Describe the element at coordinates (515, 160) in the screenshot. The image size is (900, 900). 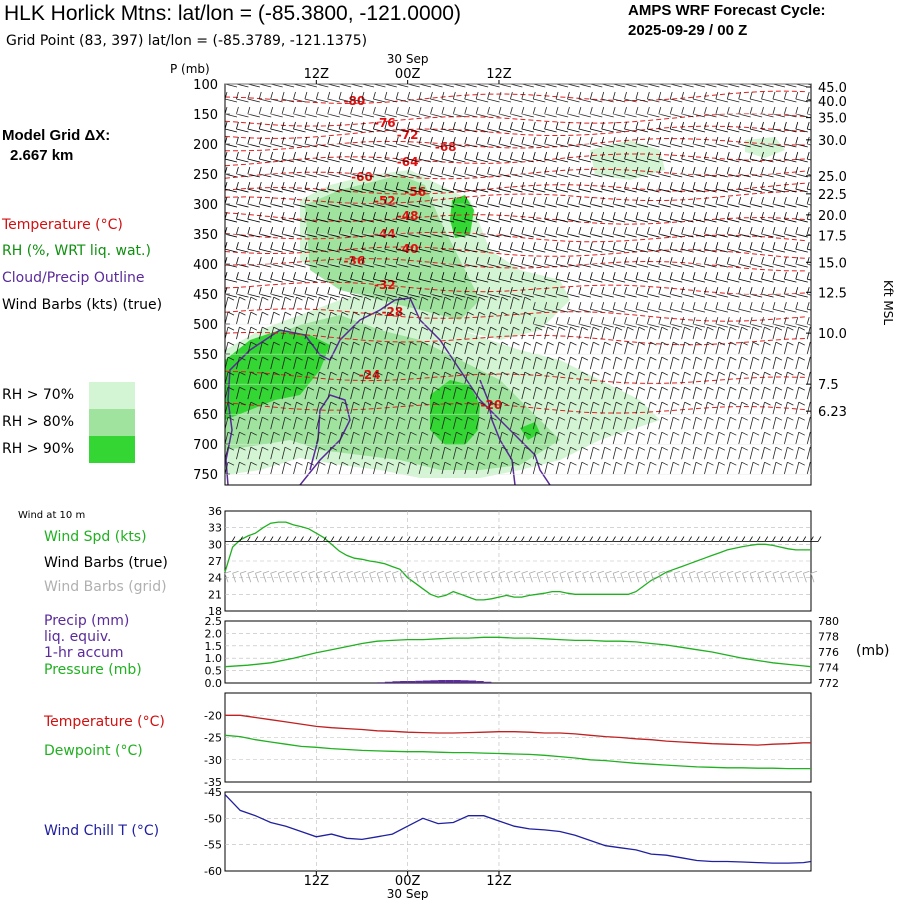
I see `temperature-contour` at that location.